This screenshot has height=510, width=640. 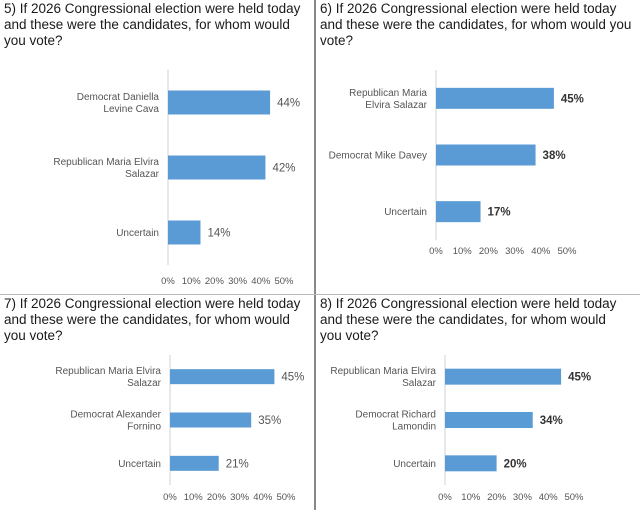 I want to click on category-label: Democrat Mike Davey, so click(x=378, y=156).